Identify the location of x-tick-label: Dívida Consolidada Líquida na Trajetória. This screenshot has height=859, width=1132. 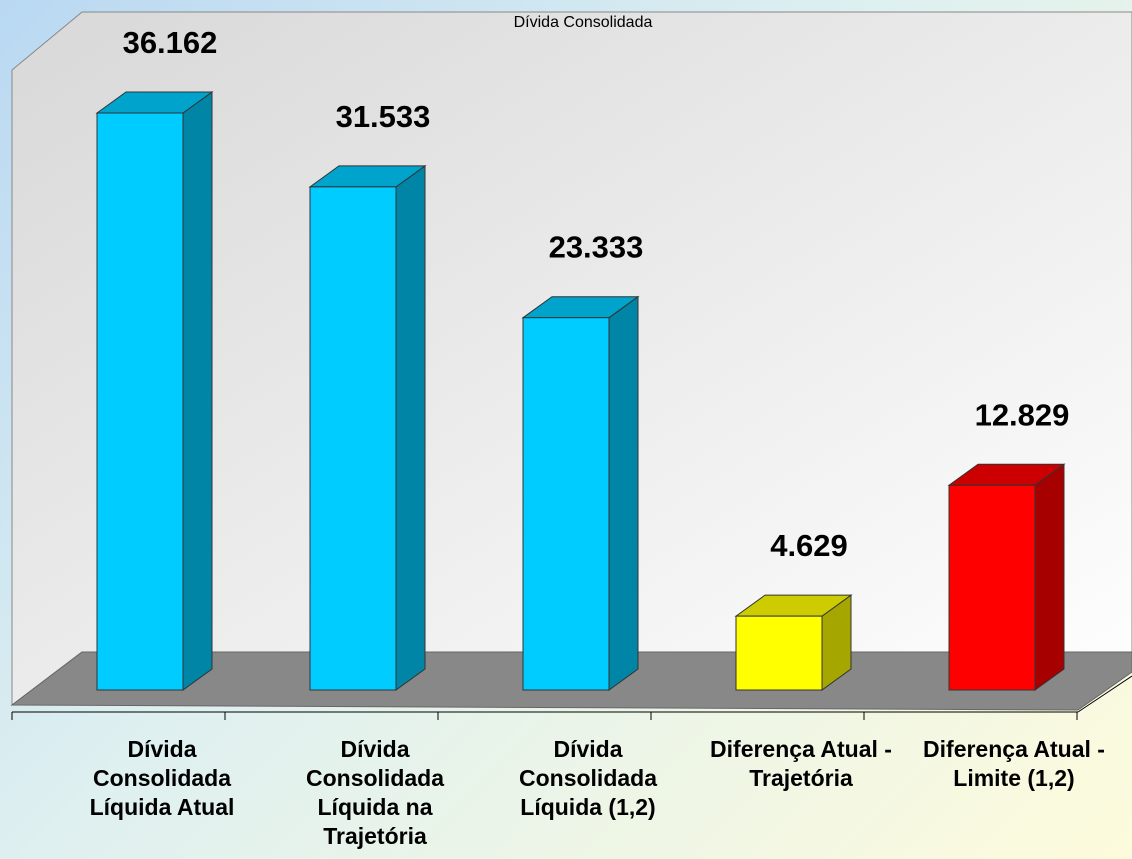
(374, 792).